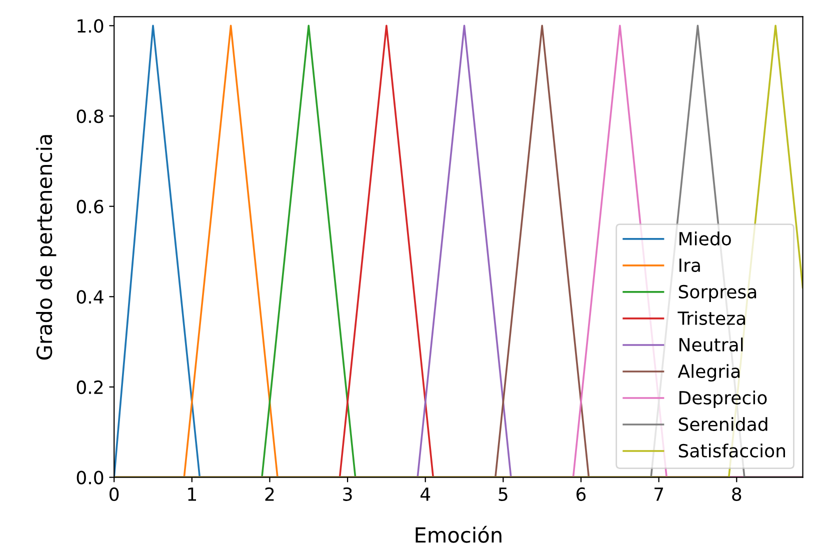  What do you see at coordinates (503, 494) in the screenshot?
I see `x-tick-label: 5` at bounding box center [503, 494].